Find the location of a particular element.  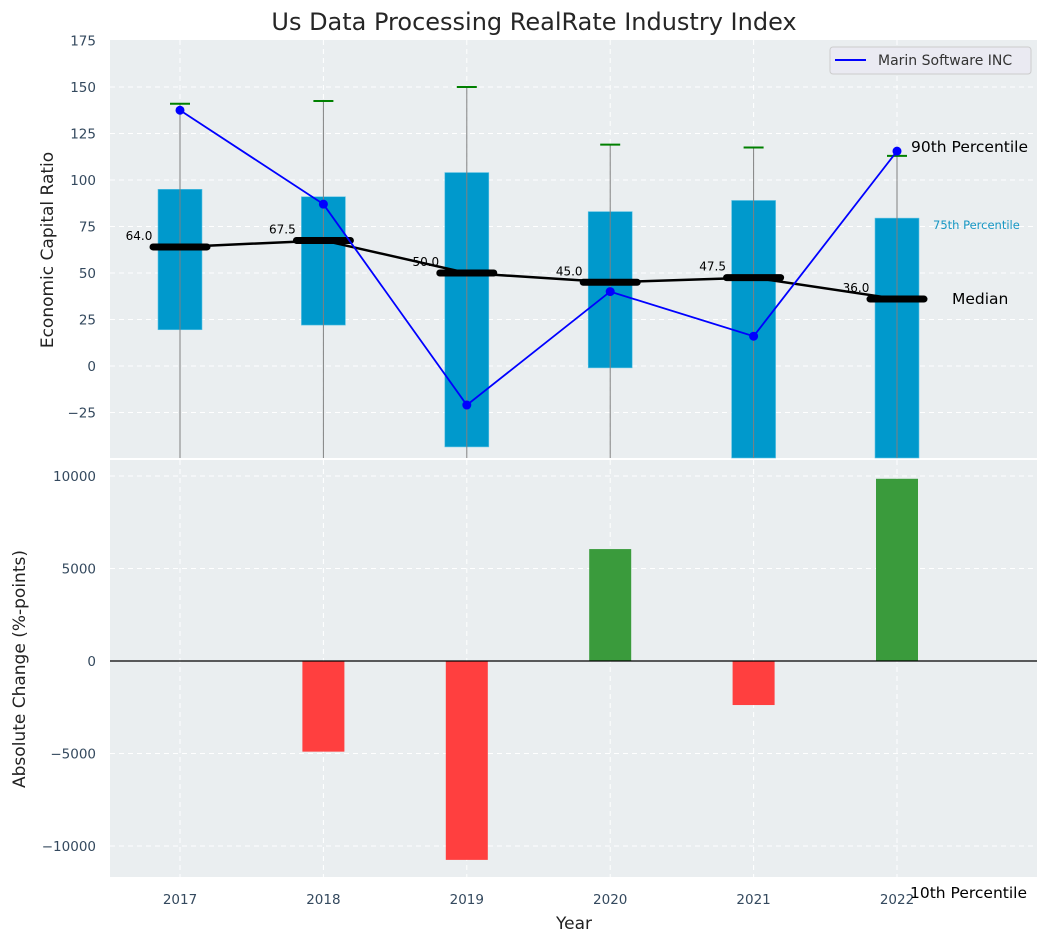

series-point-2018 is located at coordinates (323, 204).